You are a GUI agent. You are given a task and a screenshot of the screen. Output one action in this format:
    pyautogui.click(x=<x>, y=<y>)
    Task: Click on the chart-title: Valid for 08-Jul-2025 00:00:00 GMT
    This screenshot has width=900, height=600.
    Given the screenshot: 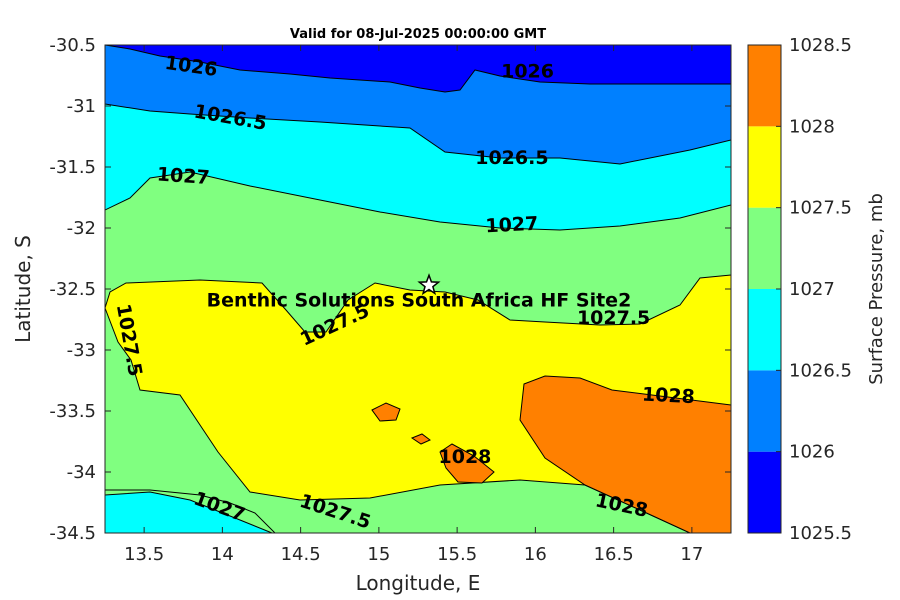 What is the action you would take?
    pyautogui.click(x=418, y=34)
    